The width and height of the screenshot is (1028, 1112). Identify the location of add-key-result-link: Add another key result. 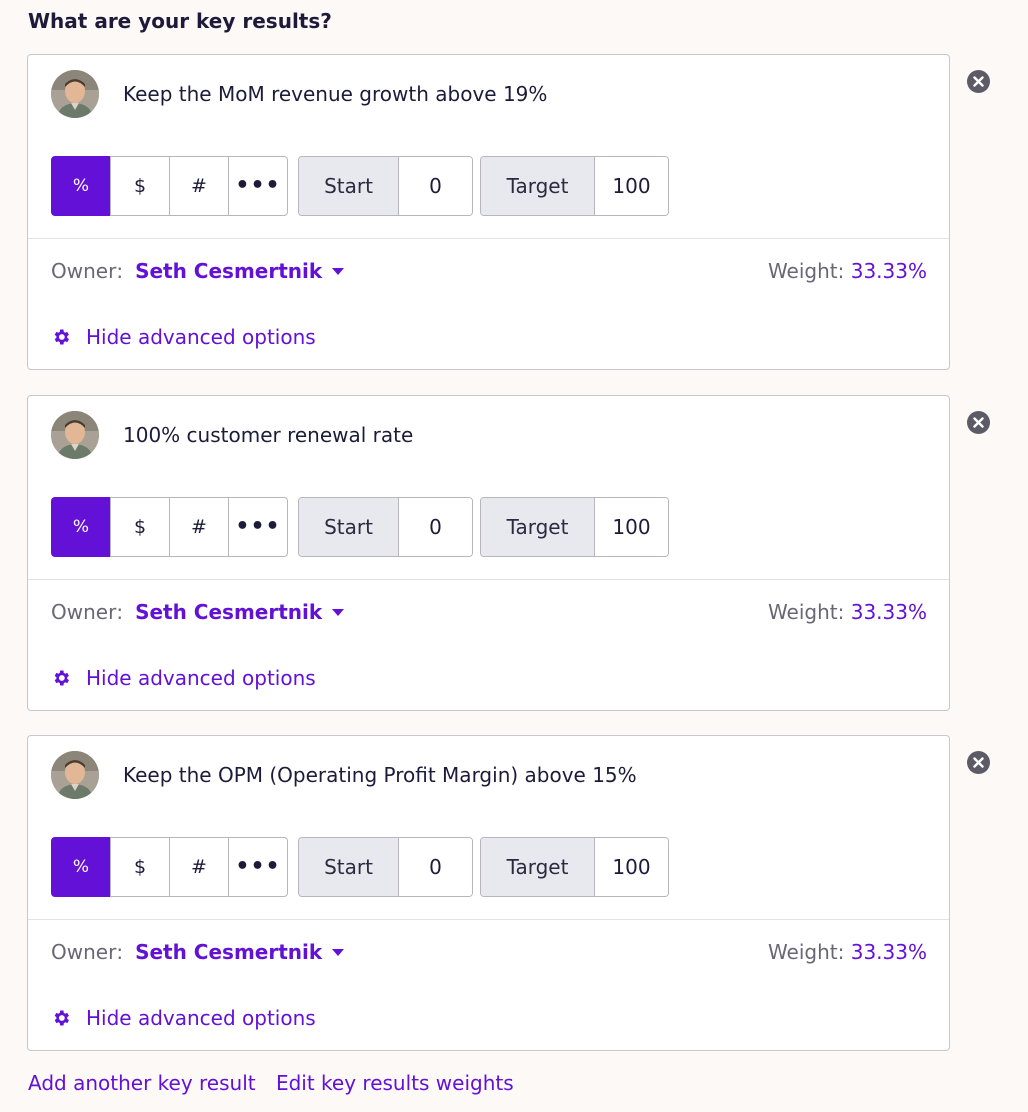
(142, 1083).